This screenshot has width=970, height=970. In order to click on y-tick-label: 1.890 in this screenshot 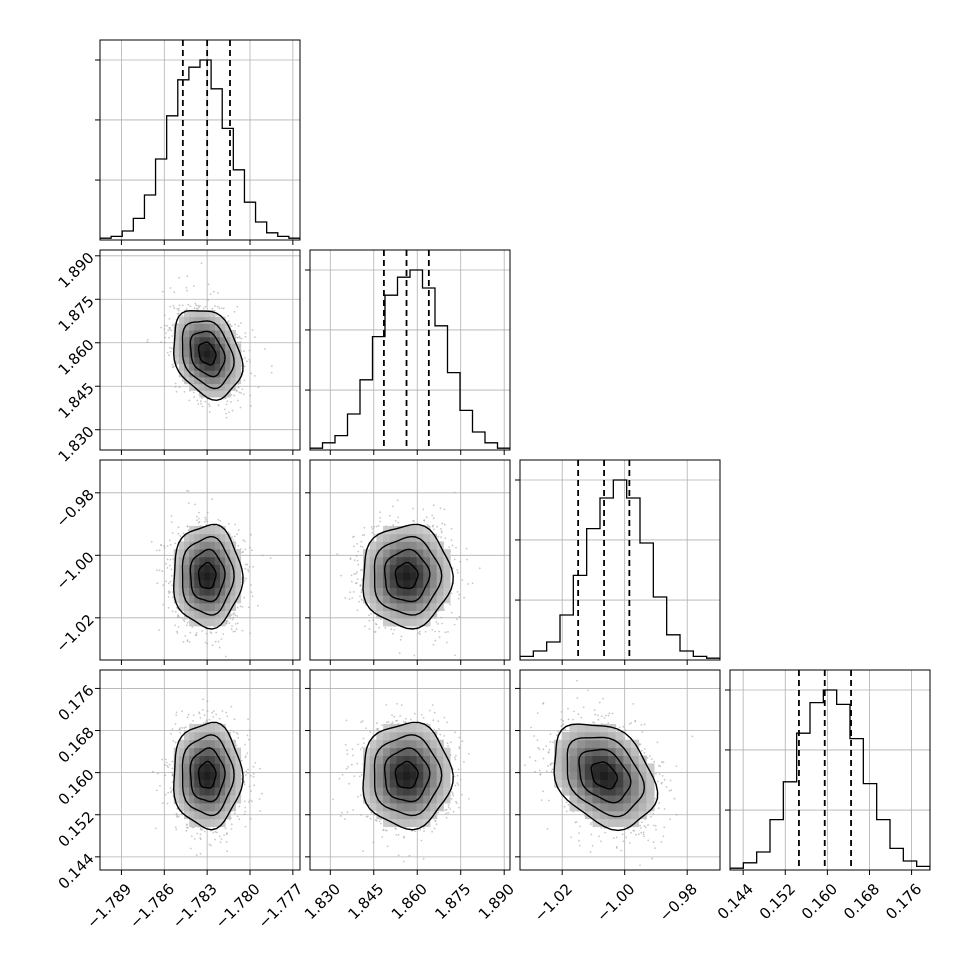, I will do `click(76, 270)`.